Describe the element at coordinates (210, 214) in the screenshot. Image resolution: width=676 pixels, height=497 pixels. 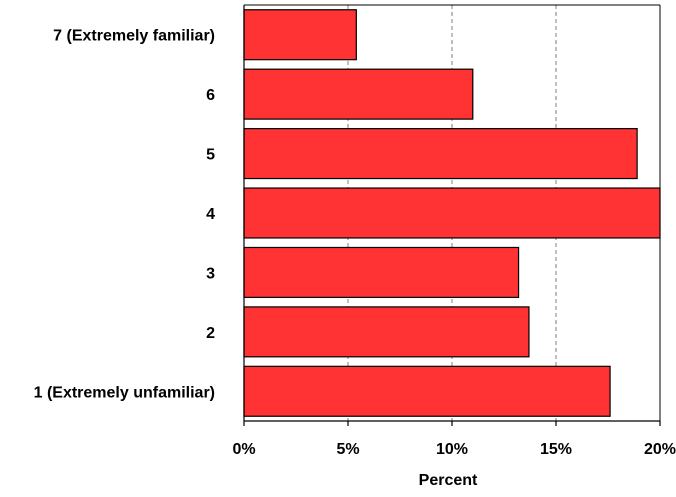
I see `y-tick-label: 4` at that location.